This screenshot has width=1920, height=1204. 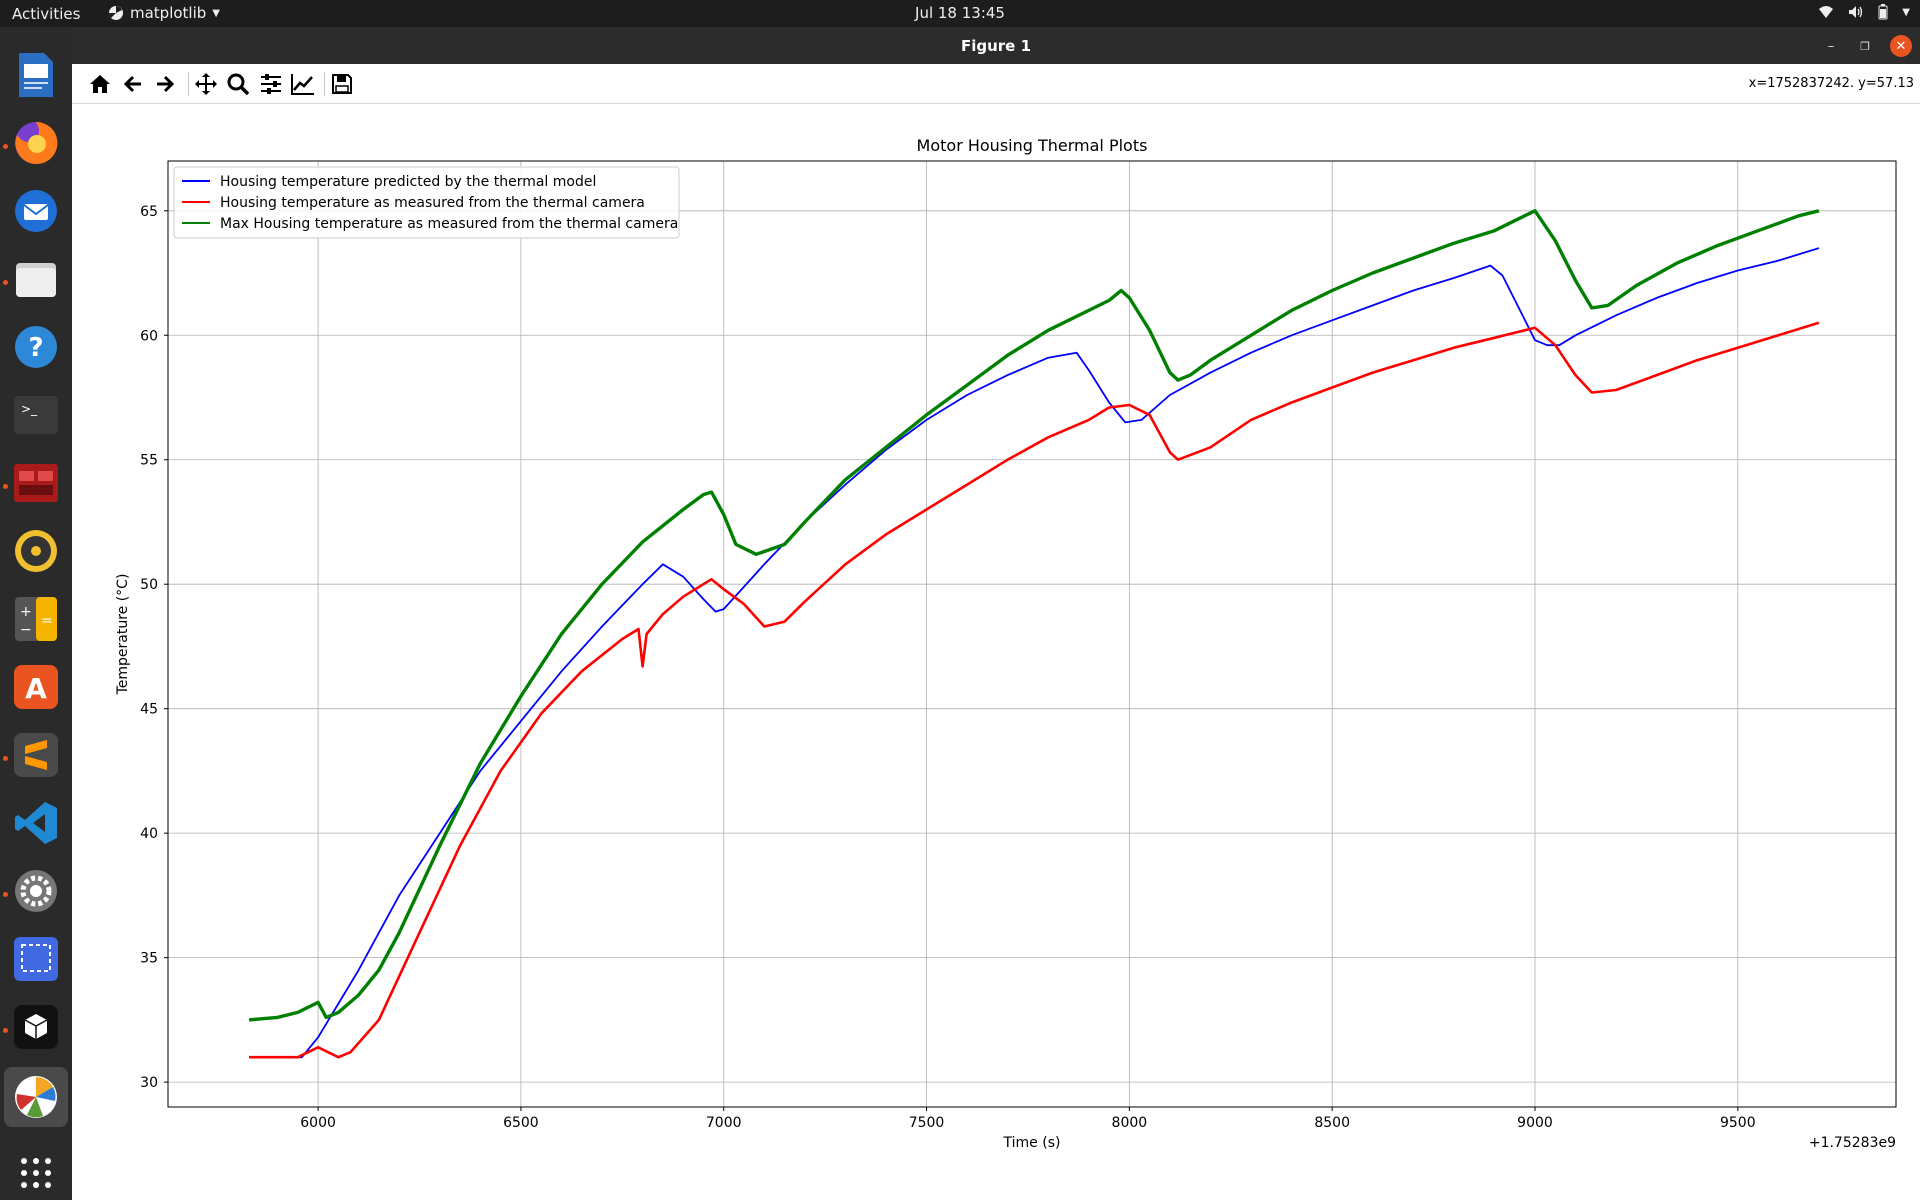 I want to click on x-tick-label: 8000, so click(x=1130, y=1123).